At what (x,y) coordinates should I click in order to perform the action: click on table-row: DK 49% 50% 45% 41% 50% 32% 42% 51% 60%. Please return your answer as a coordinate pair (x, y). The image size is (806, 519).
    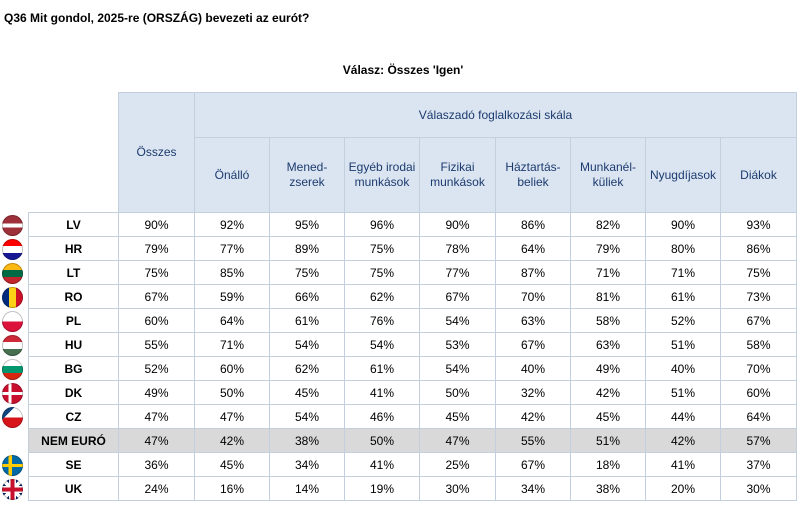
    Looking at the image, I should click on (412, 392).